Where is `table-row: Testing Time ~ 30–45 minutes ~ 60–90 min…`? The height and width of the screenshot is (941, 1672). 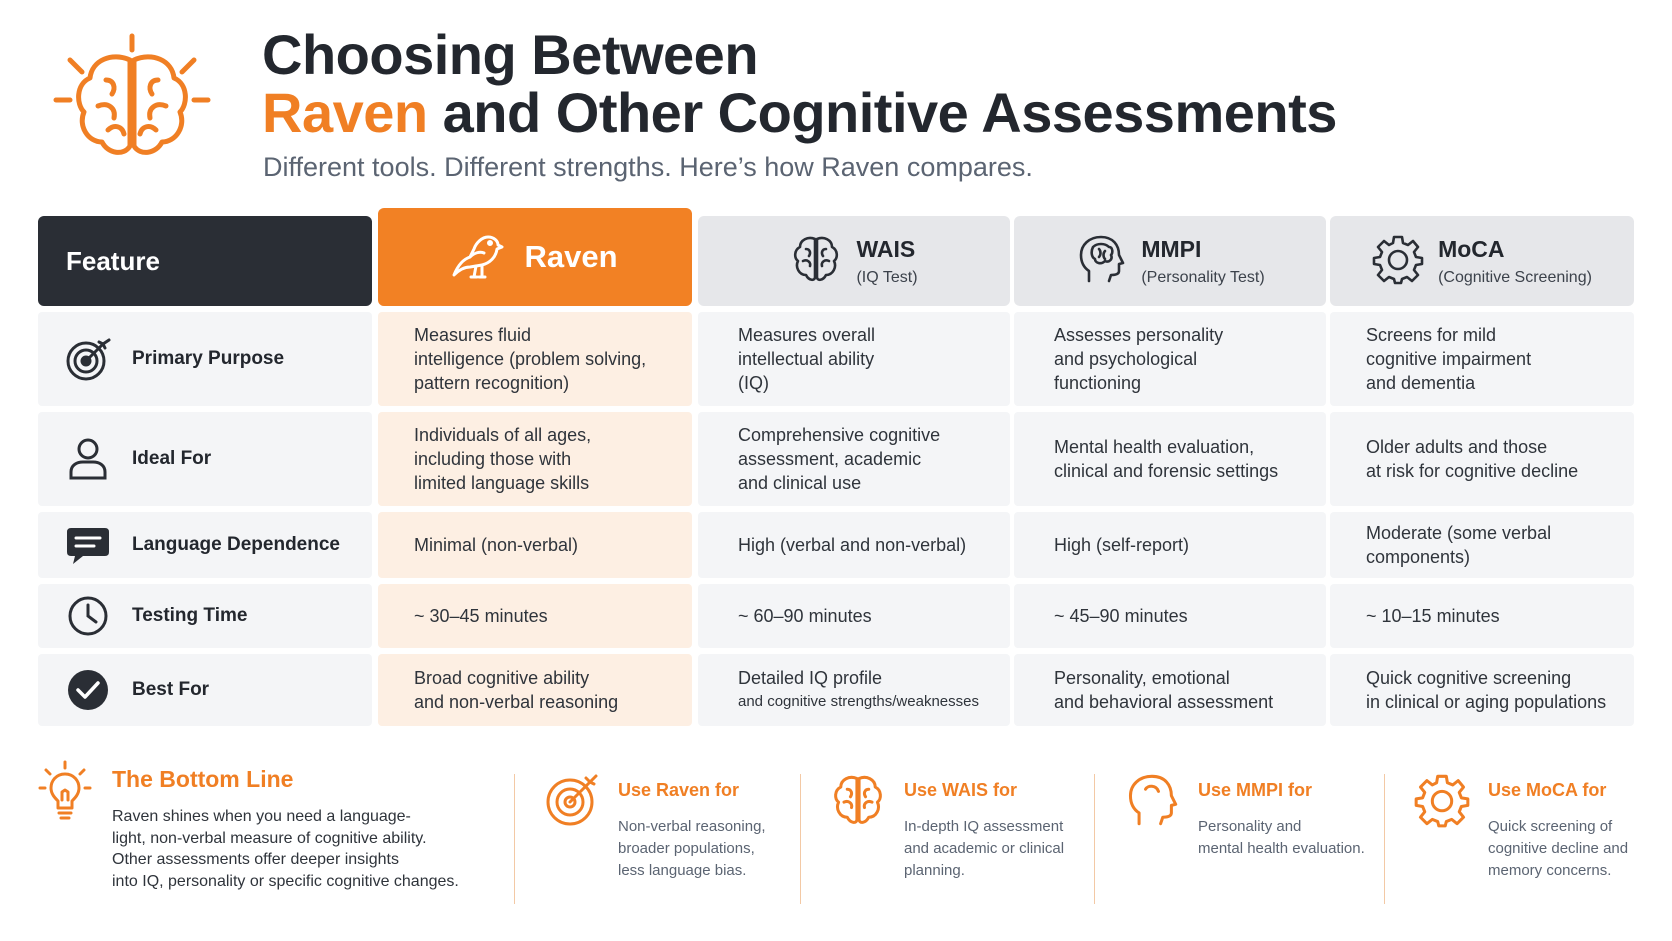 table-row: Testing Time ~ 30–45 minutes ~ 60–90 min… is located at coordinates (836, 616).